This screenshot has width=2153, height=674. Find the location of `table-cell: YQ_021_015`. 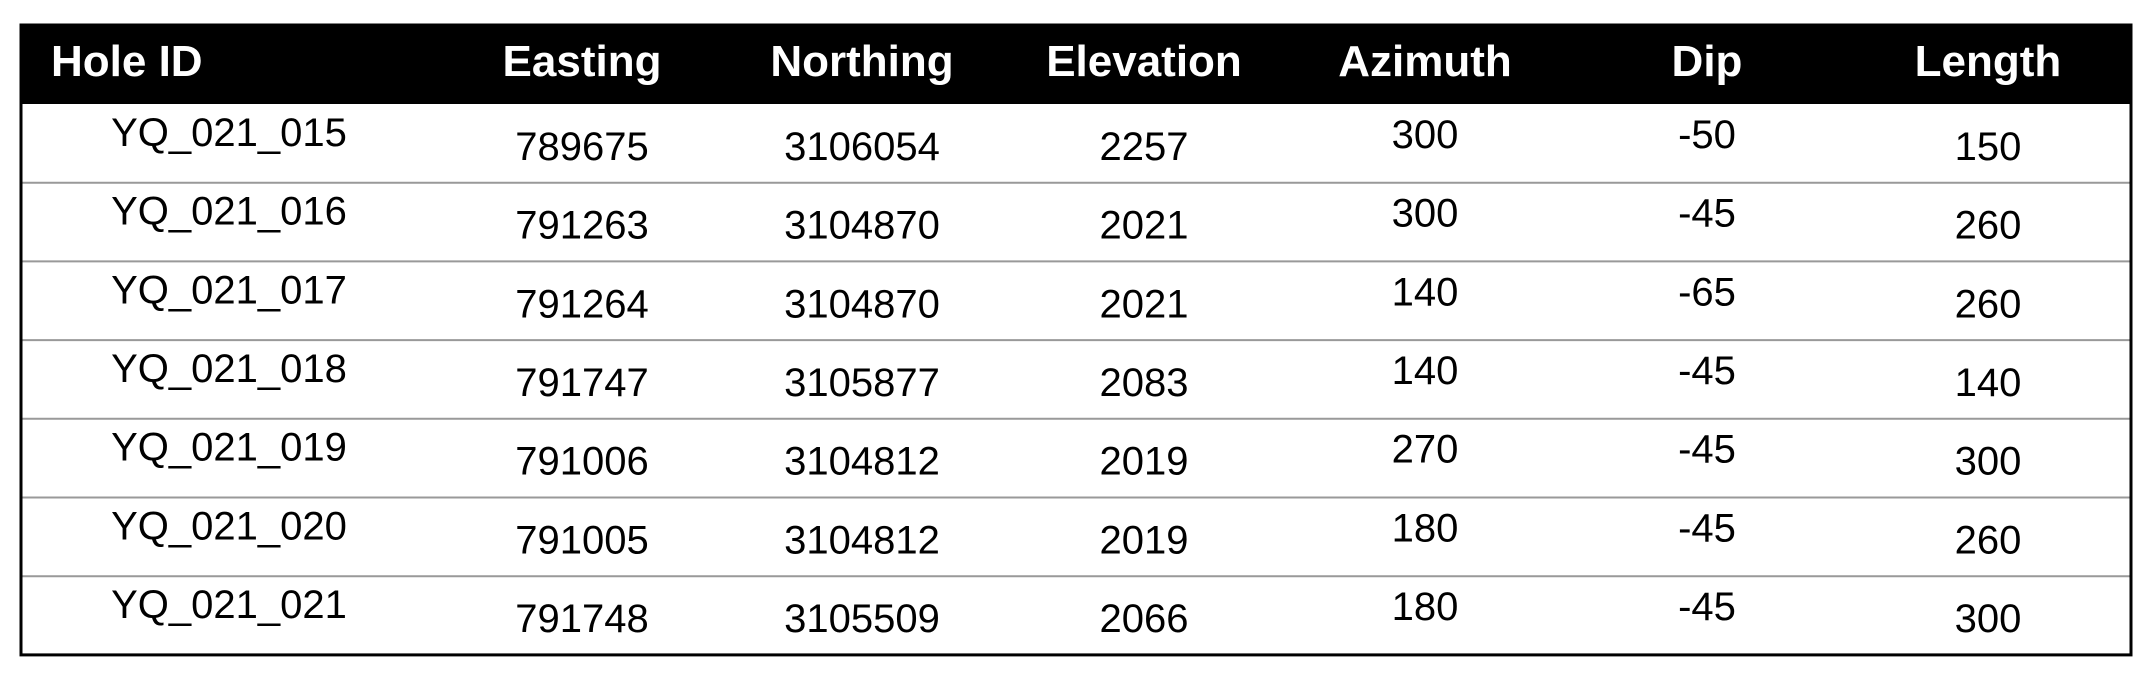

table-cell: YQ_021_015 is located at coordinates (229, 133).